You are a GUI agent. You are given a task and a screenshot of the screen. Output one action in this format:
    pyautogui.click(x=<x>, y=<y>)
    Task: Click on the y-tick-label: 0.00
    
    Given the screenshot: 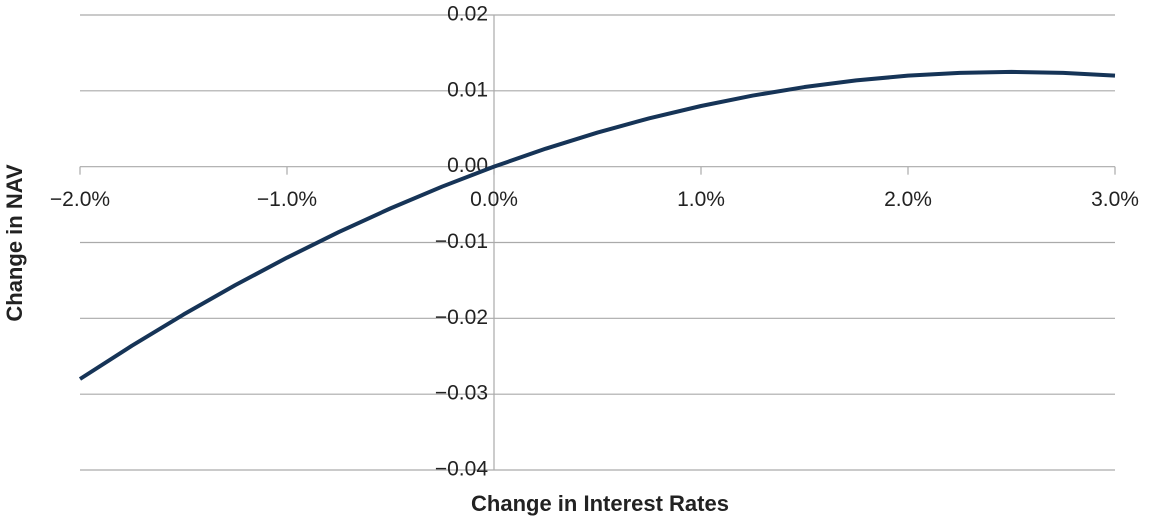 What is the action you would take?
    pyautogui.click(x=467, y=165)
    